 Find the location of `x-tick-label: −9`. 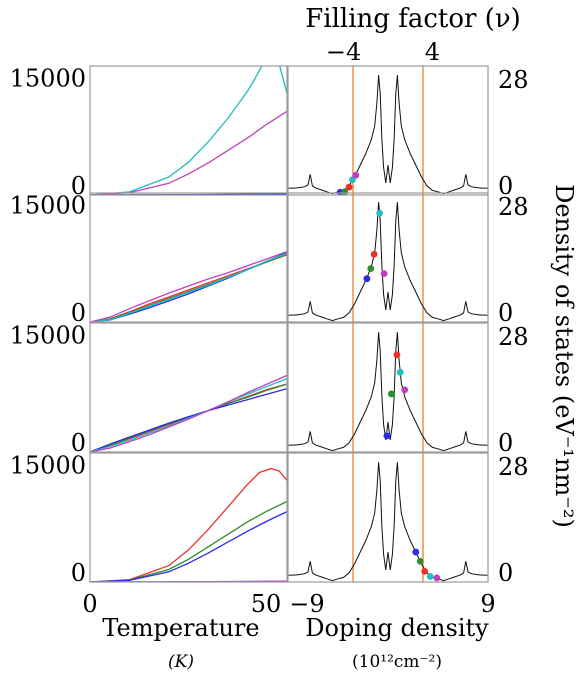

x-tick-label: −9 is located at coordinates (306, 604).